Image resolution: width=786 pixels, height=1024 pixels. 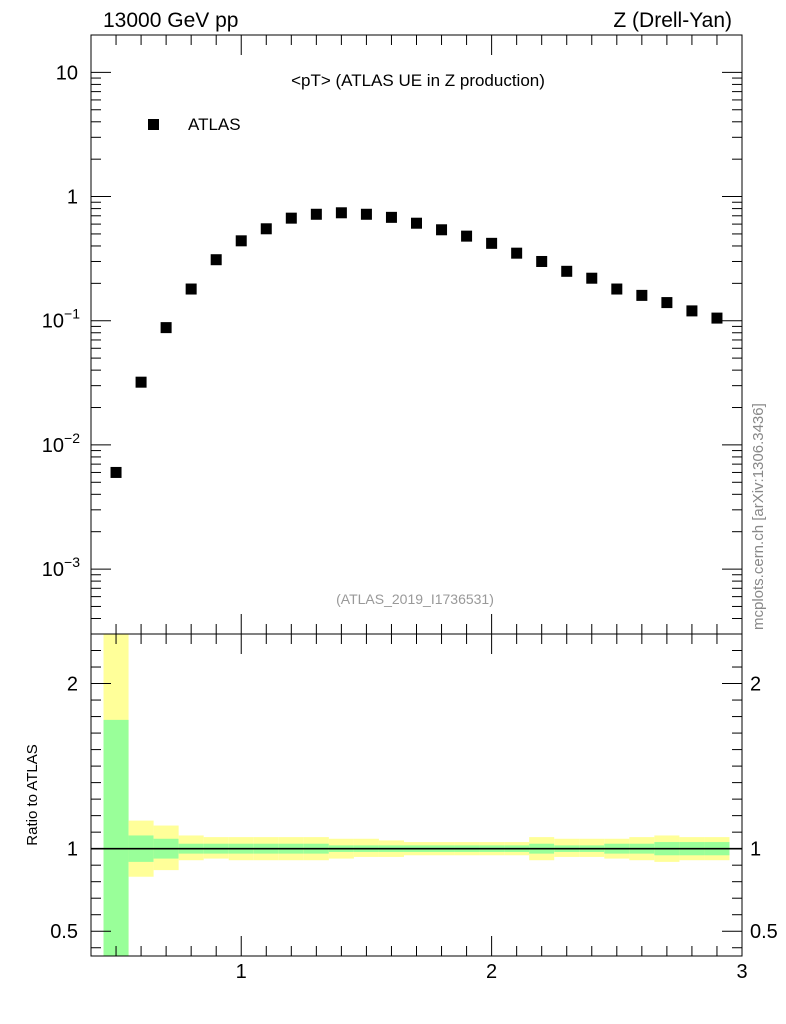 What do you see at coordinates (61, 443) in the screenshot?
I see `y-tick-label: 10⁻²` at bounding box center [61, 443].